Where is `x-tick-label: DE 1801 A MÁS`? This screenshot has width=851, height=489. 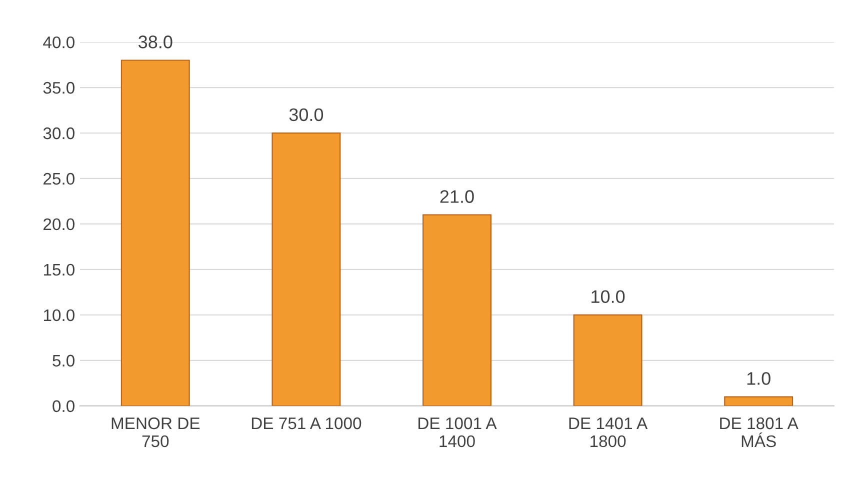
x-tick-label: DE 1801 A MÁS is located at coordinates (759, 432).